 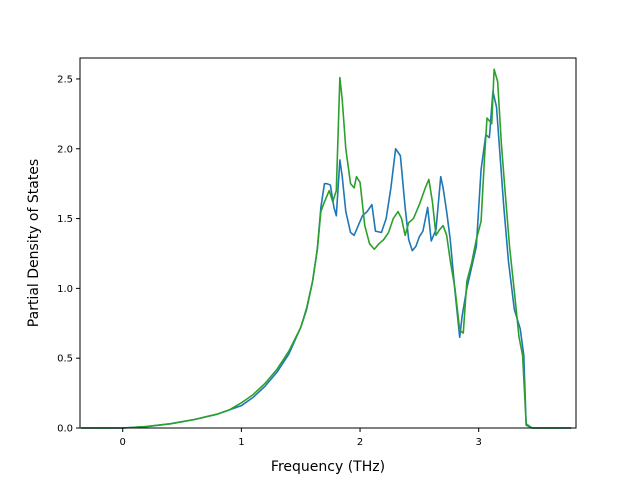 What do you see at coordinates (65, 149) in the screenshot?
I see `y-tick-label: 2.0` at bounding box center [65, 149].